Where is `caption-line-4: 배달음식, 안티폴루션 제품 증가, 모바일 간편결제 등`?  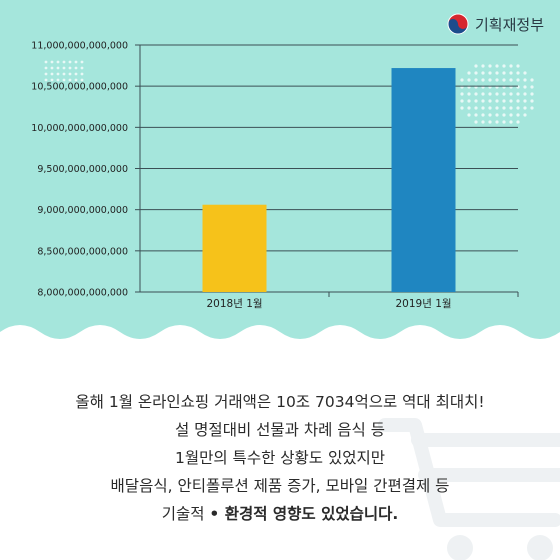 caption-line-4: 배달음식, 안티폴루션 제품 증가, 모바일 간편결제 등 is located at coordinates (280, 486).